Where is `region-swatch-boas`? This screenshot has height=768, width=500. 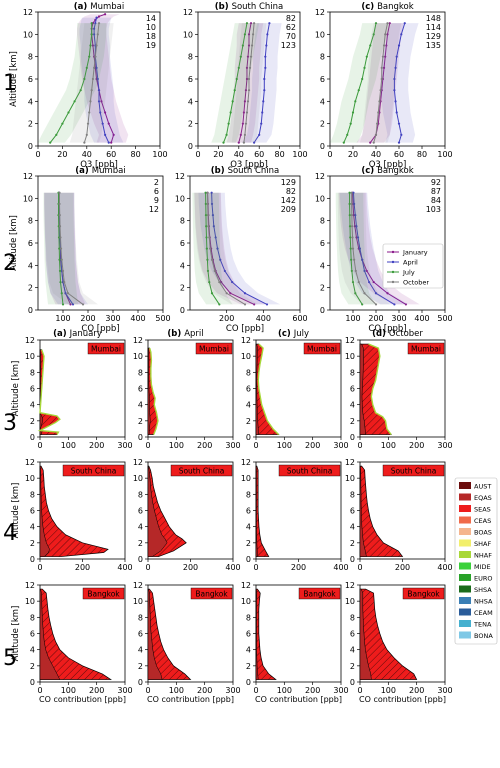 region-swatch-boas is located at coordinates (465, 531).